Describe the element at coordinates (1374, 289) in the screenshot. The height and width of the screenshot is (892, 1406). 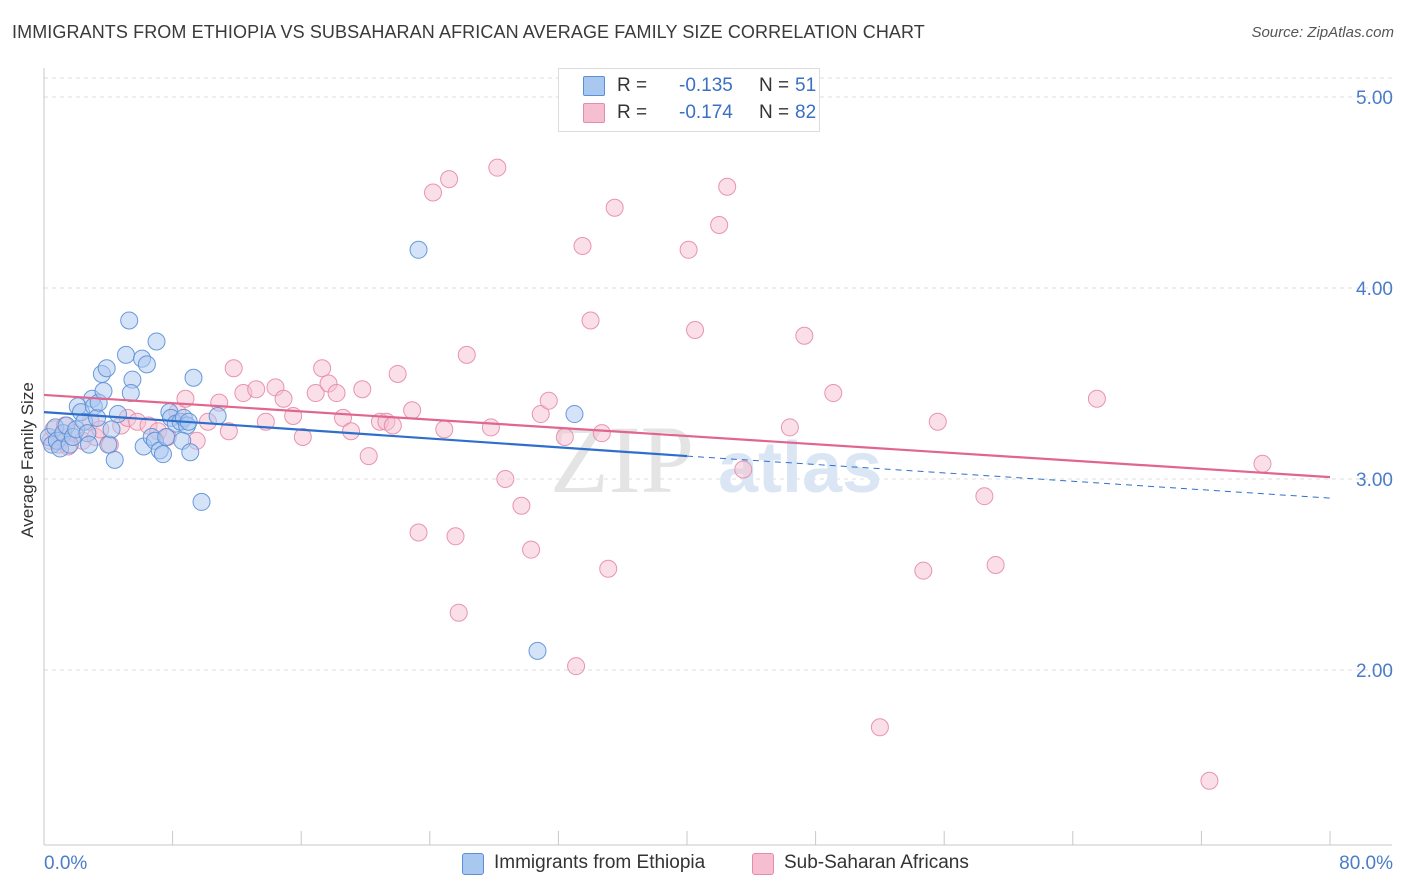
I see `y-tick-label: 4.00` at that location.